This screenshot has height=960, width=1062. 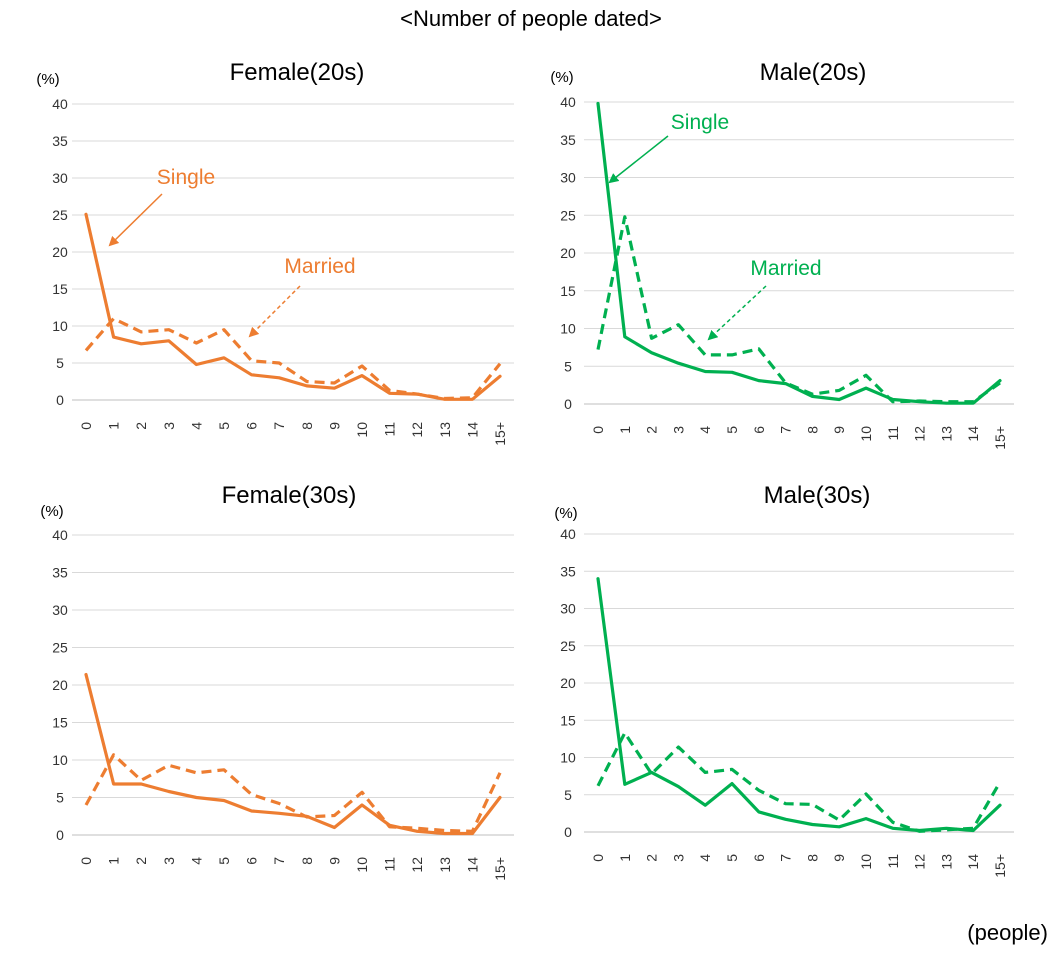 I want to click on y-tick-label: 40, so click(x=60, y=535).